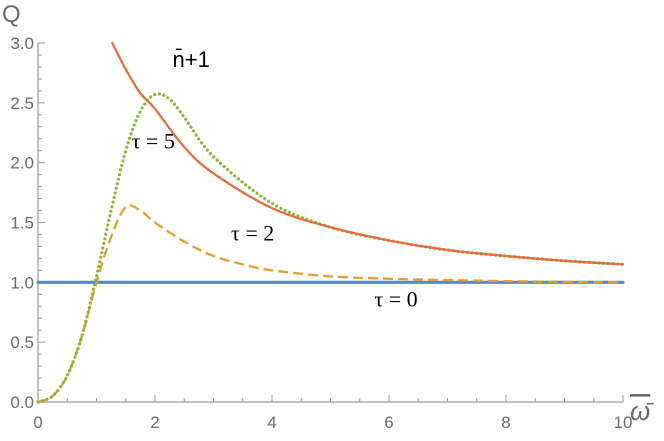  Describe the element at coordinates (154, 422) in the screenshot. I see `x-tick-label: 2` at that location.